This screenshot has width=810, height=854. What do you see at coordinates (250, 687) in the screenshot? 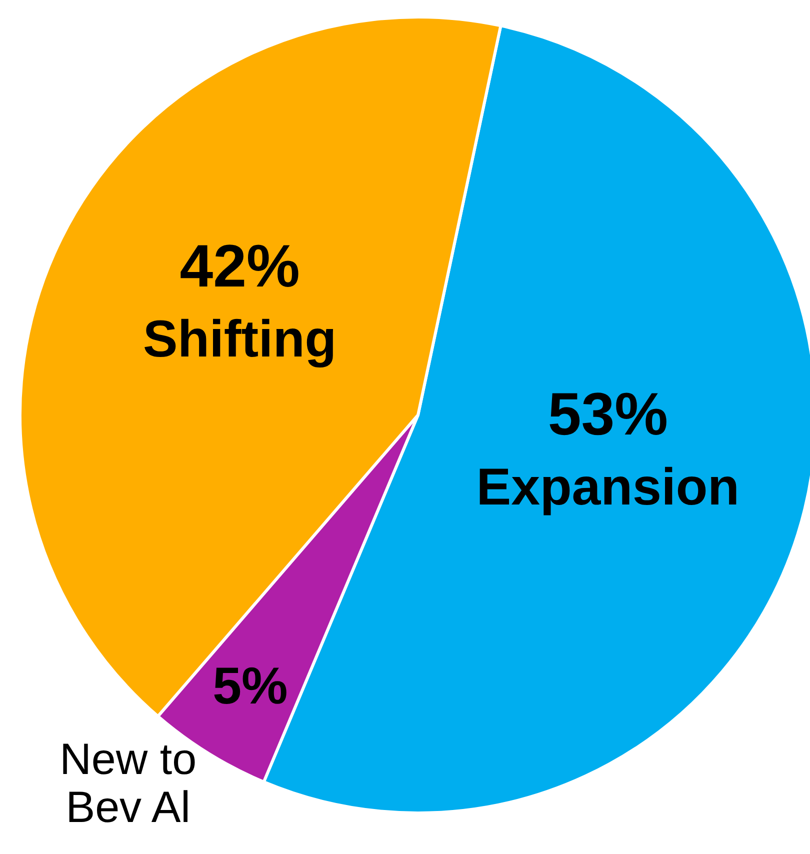
I see `data-label: 5%` at bounding box center [250, 687].